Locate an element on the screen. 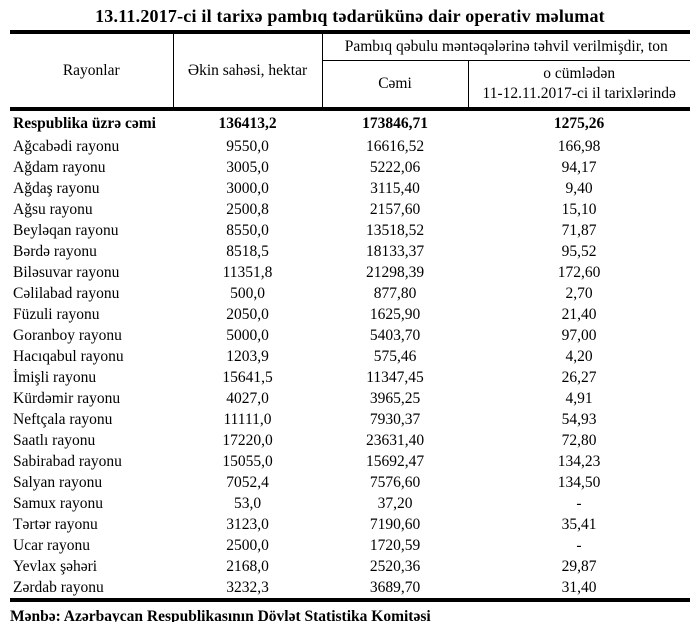 Image resolution: width=700 pixels, height=622 pixels. recent-cell: 72,80 is located at coordinates (579, 440).